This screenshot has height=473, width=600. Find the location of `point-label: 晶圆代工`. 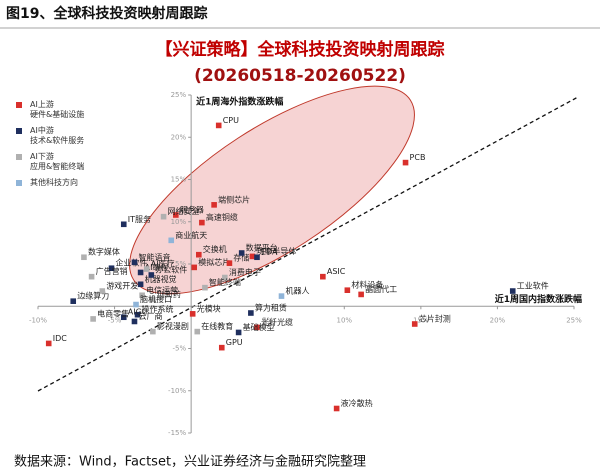

point-label: 晶圆代工 is located at coordinates (381, 289).